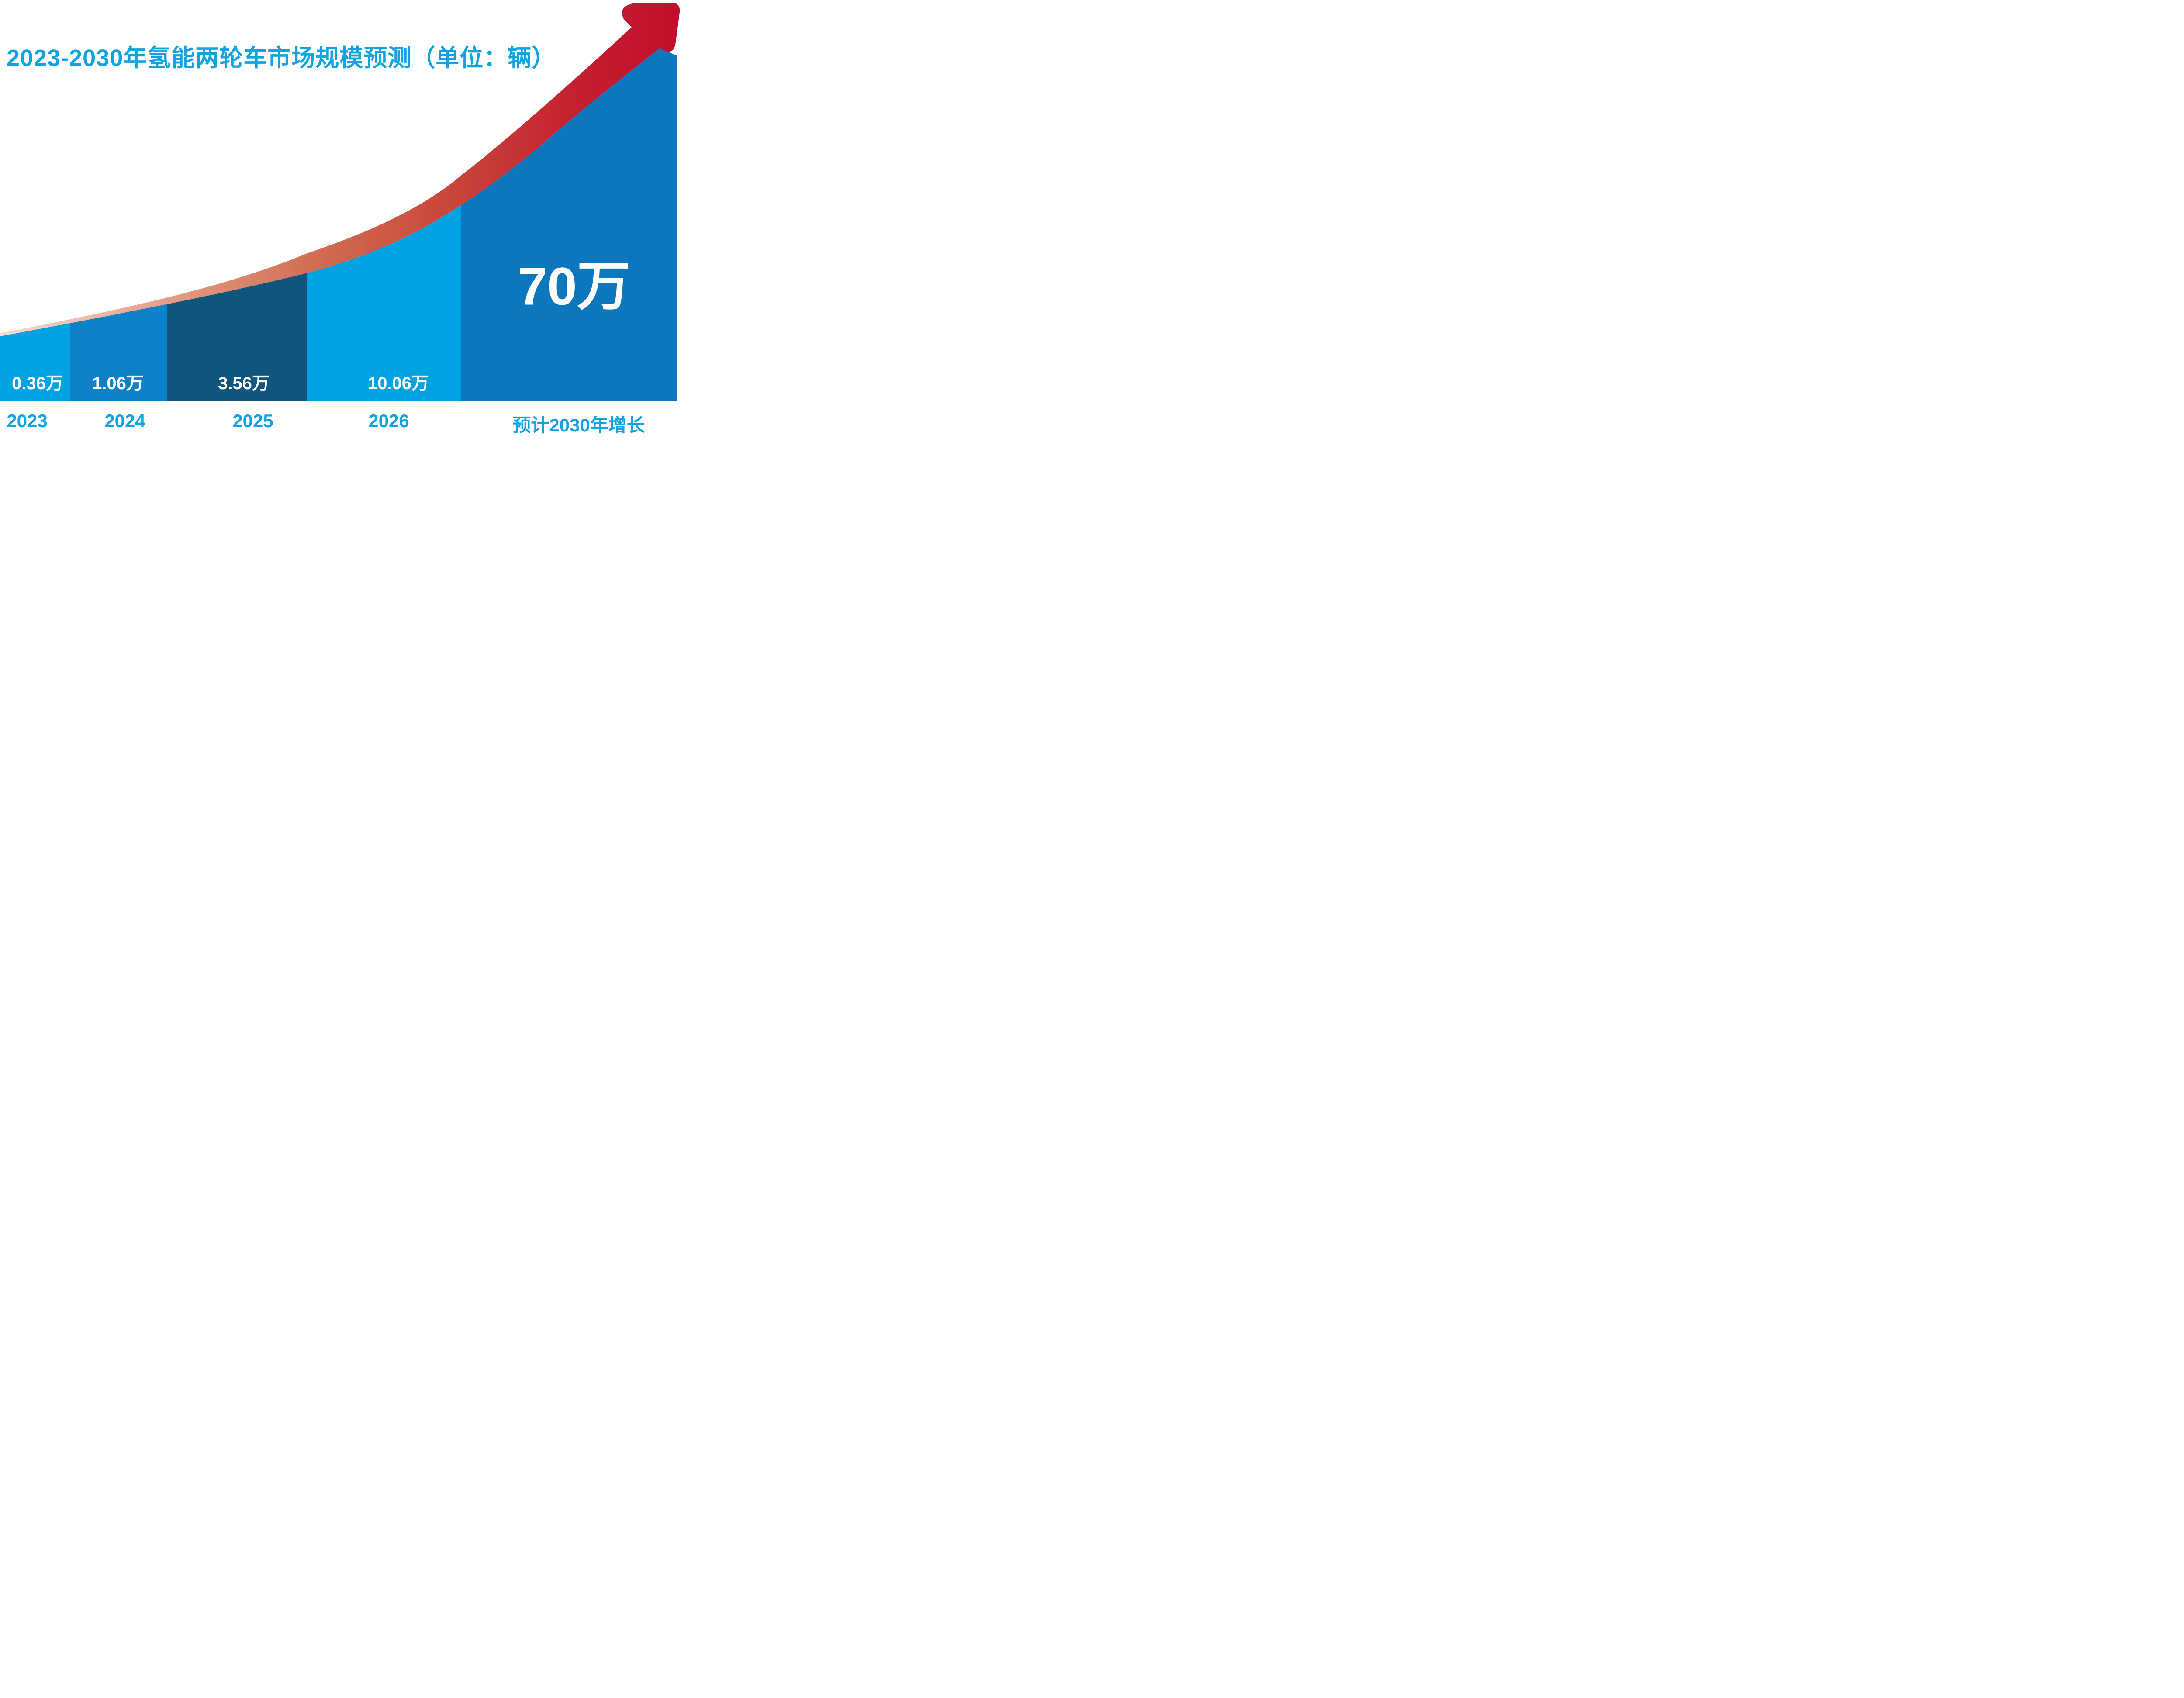 The height and width of the screenshot is (1698, 2184). I want to click on axis-label-2030: 预计2030年增长, so click(578, 425).